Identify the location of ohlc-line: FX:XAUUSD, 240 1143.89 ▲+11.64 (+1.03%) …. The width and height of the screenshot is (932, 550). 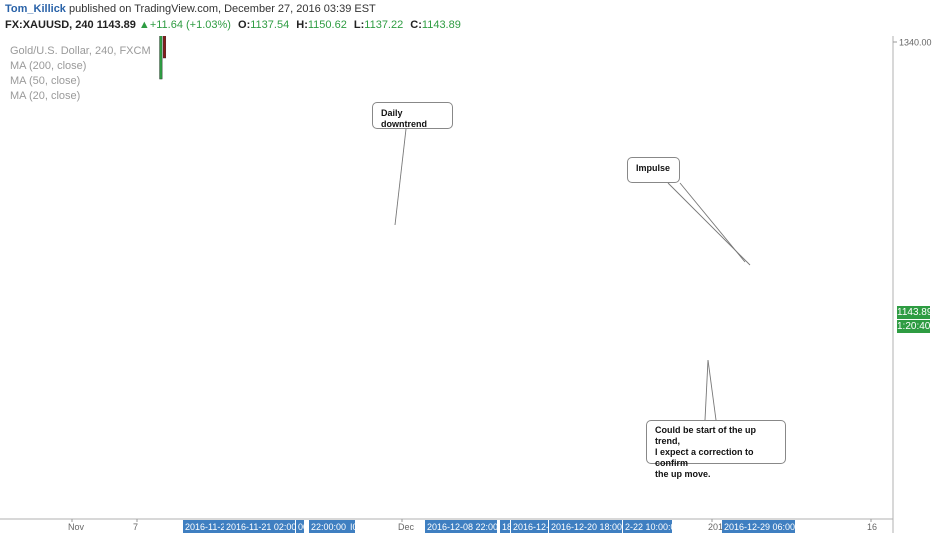
(233, 25).